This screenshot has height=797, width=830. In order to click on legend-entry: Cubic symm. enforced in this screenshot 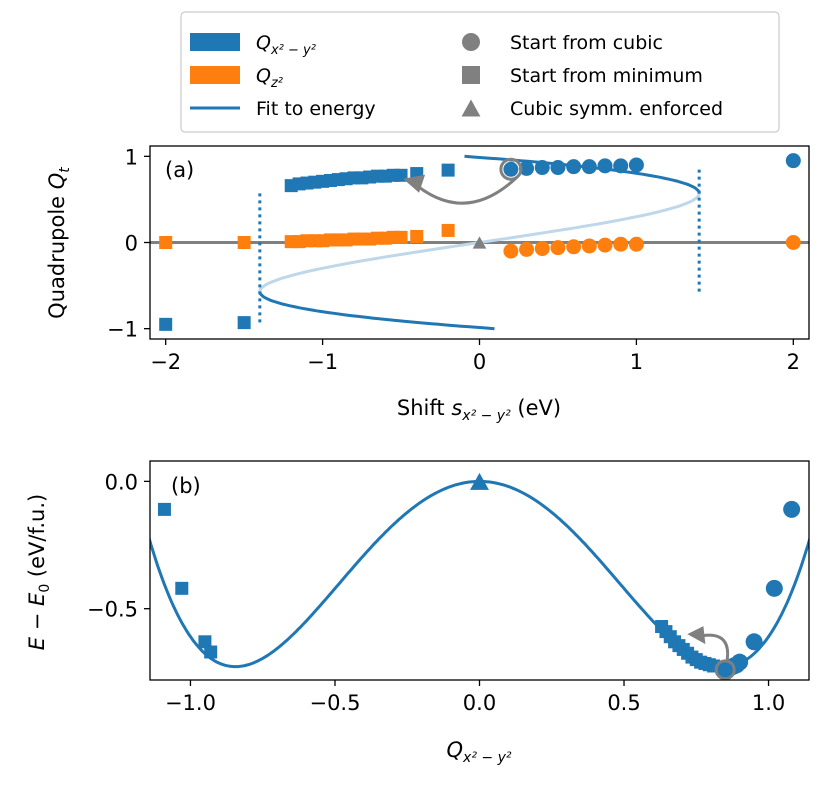, I will do `click(592, 109)`.